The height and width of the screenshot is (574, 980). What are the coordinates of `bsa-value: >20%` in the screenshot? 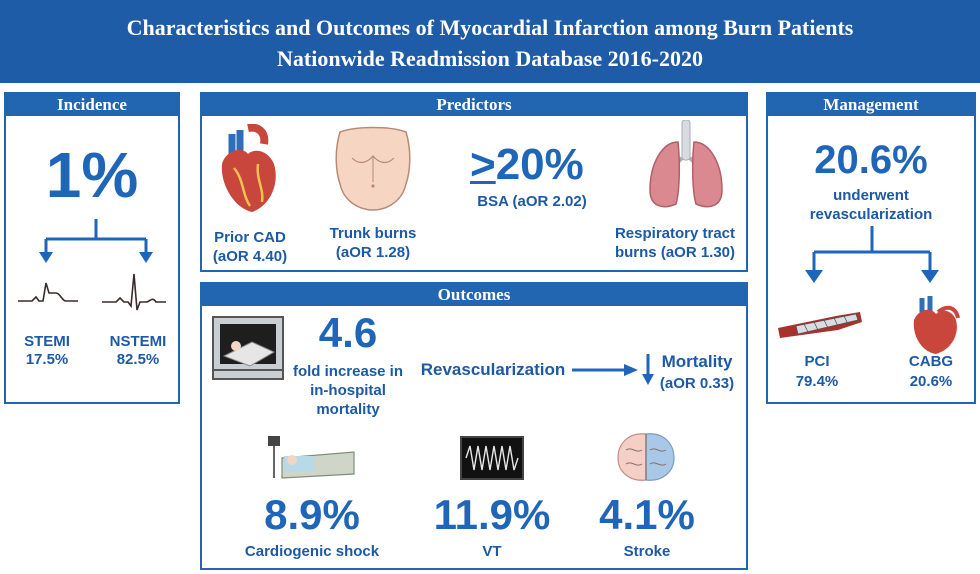 It's located at (535, 165).